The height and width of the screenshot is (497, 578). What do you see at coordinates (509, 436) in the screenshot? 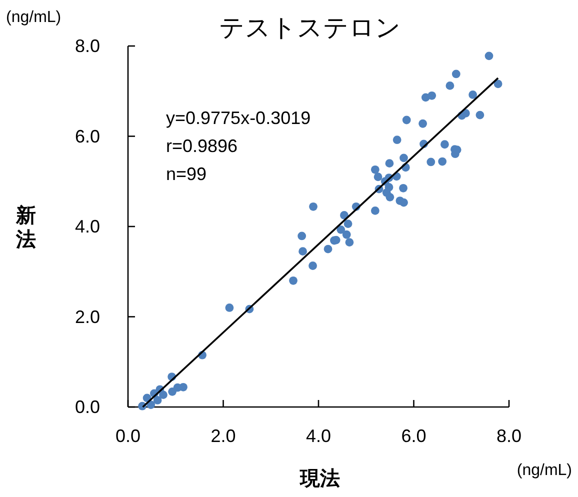
I see `x-tick: 8.0` at bounding box center [509, 436].